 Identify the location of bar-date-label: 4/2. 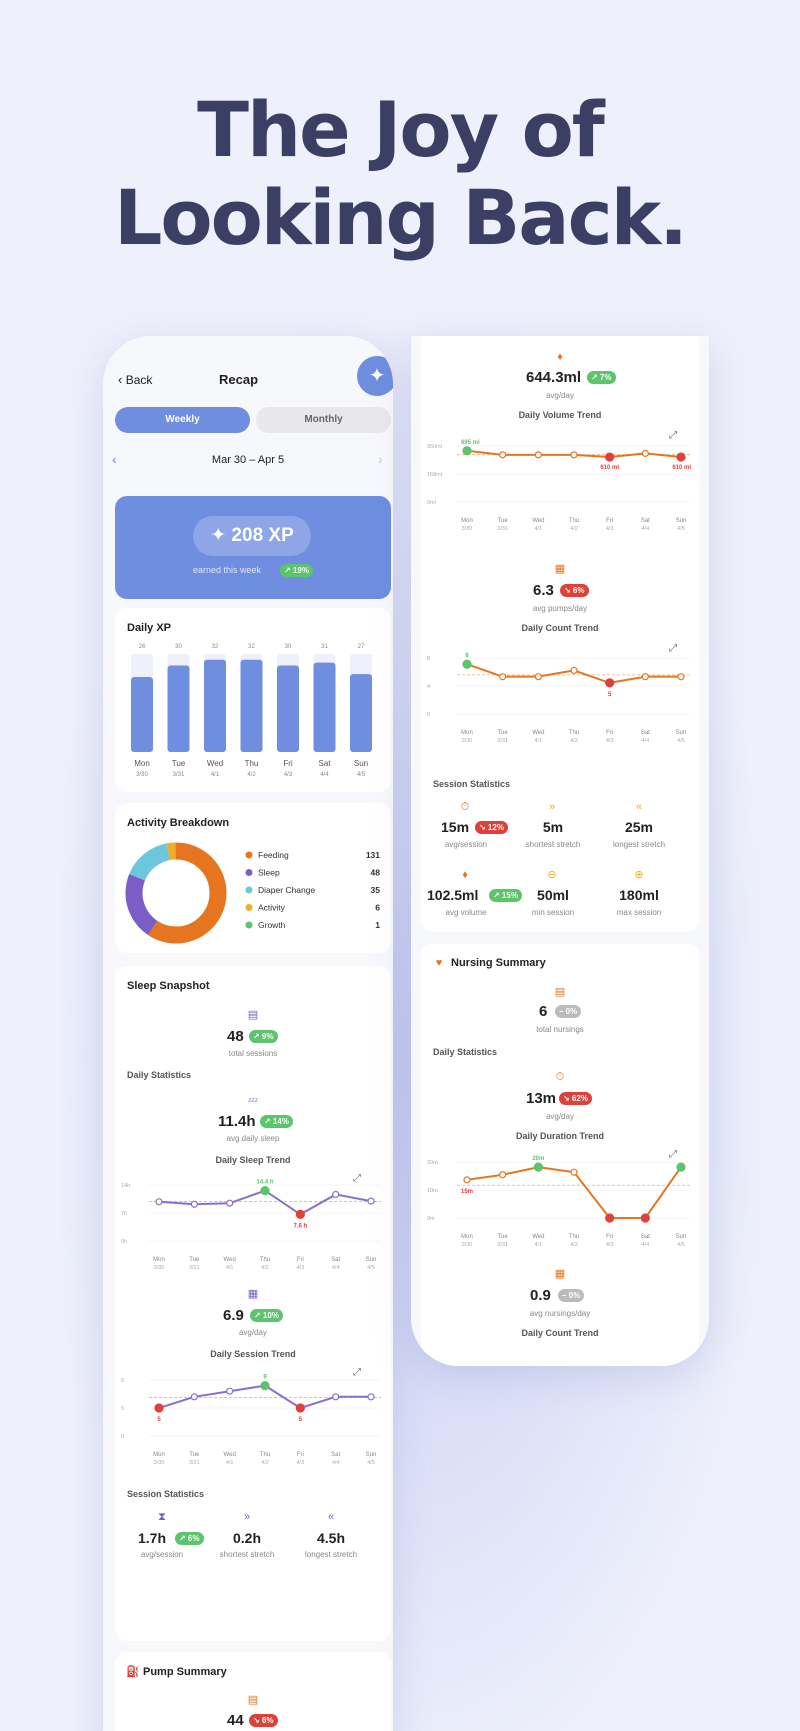
(251, 775).